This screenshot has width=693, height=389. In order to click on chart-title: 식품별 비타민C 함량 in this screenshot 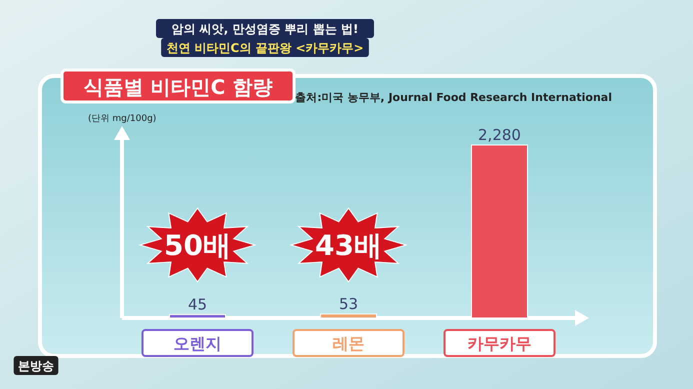, I will do `click(178, 87)`.